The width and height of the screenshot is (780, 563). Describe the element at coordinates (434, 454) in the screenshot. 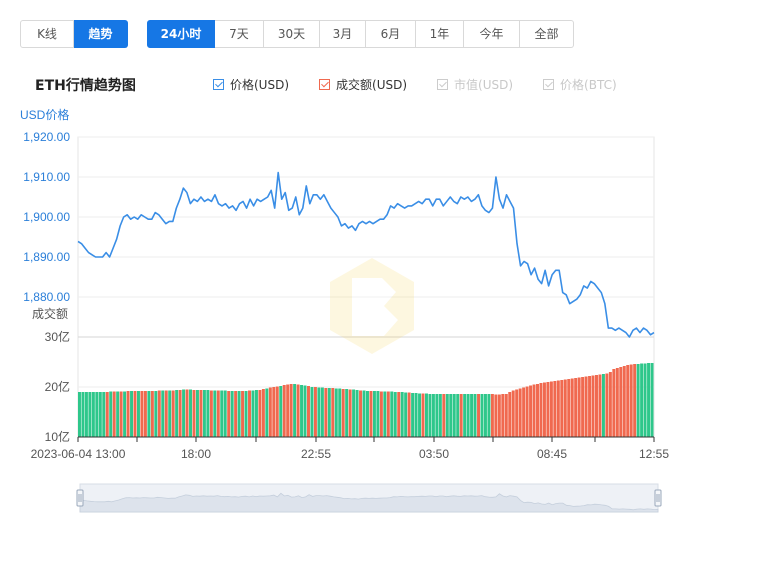

I see `x-tick-label: 03:50` at that location.